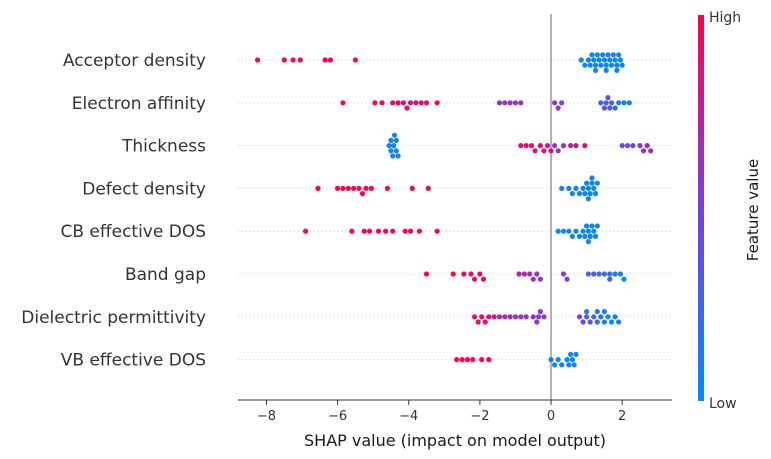  What do you see at coordinates (551, 416) in the screenshot?
I see `x-tick-label: 0` at bounding box center [551, 416].